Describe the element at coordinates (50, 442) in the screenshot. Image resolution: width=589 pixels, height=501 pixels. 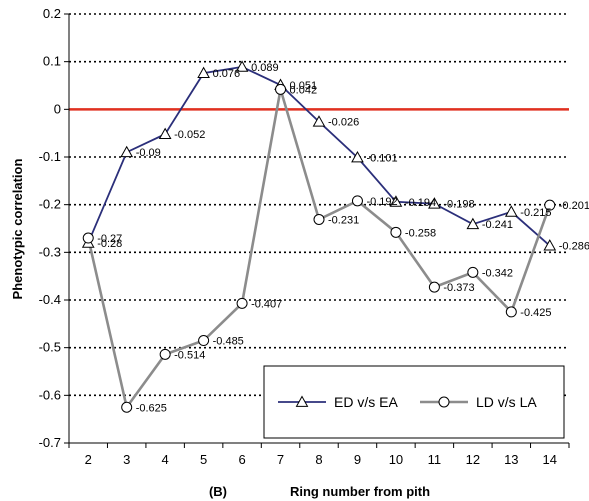
I see `y-tick-label: -0.7` at that location.